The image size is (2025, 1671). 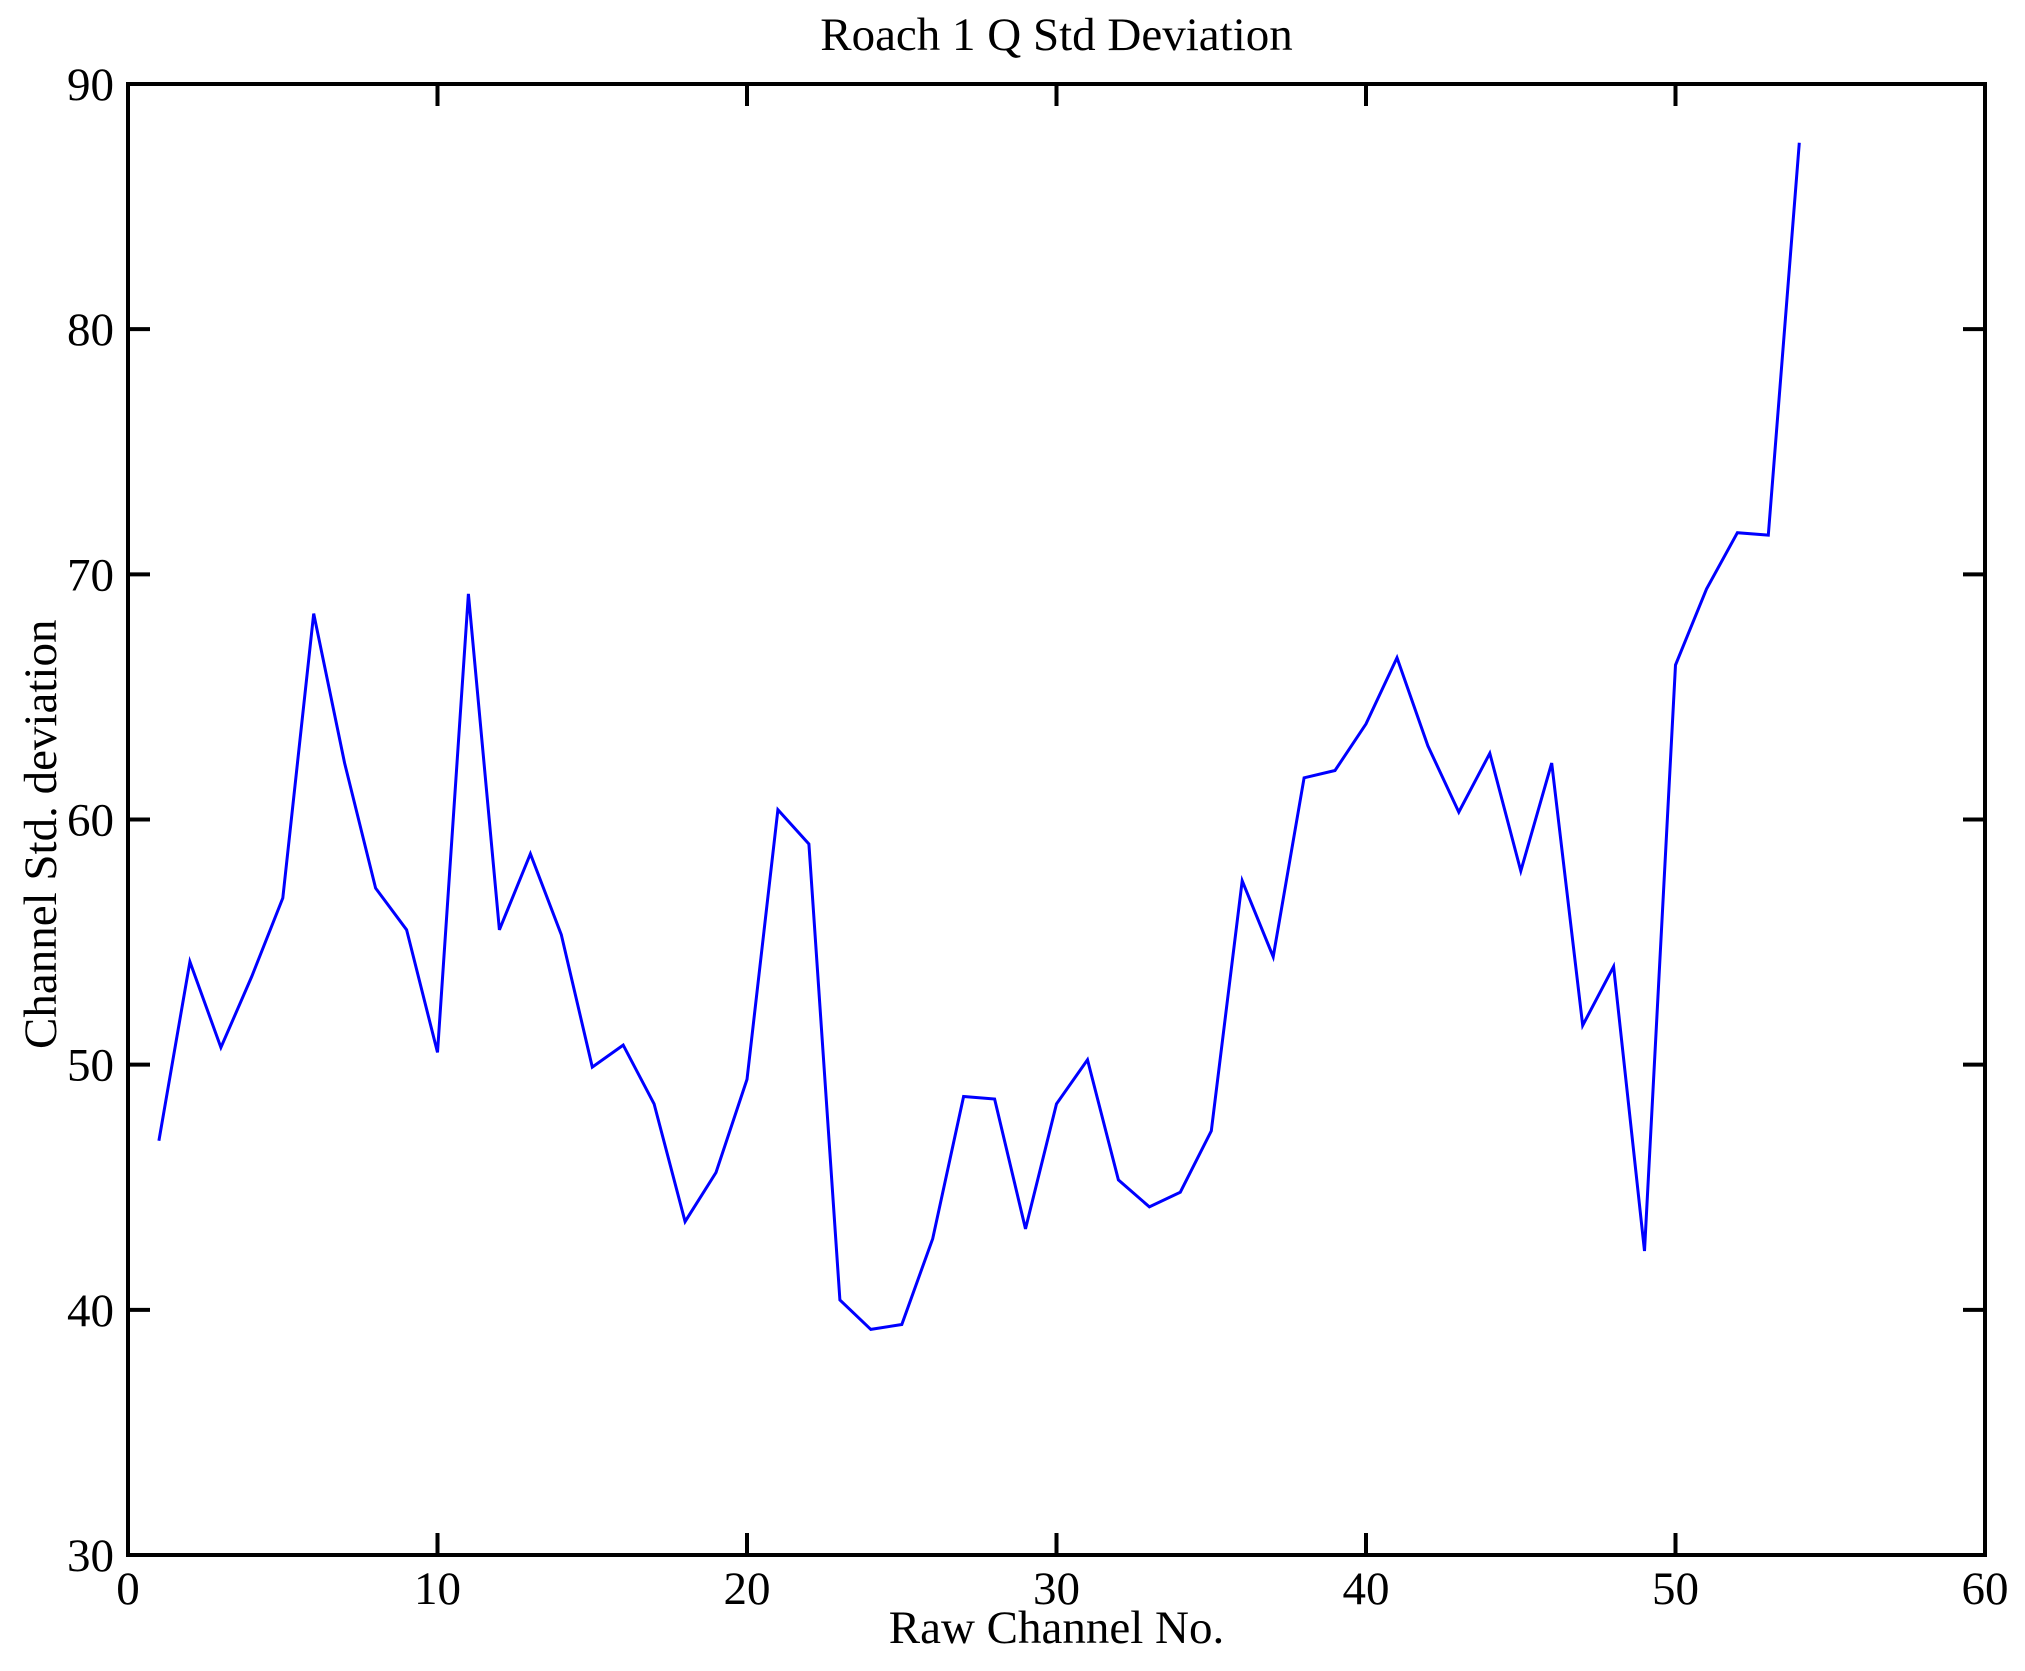 What do you see at coordinates (90, 821) in the screenshot?
I see `y-tick-label: 60` at bounding box center [90, 821].